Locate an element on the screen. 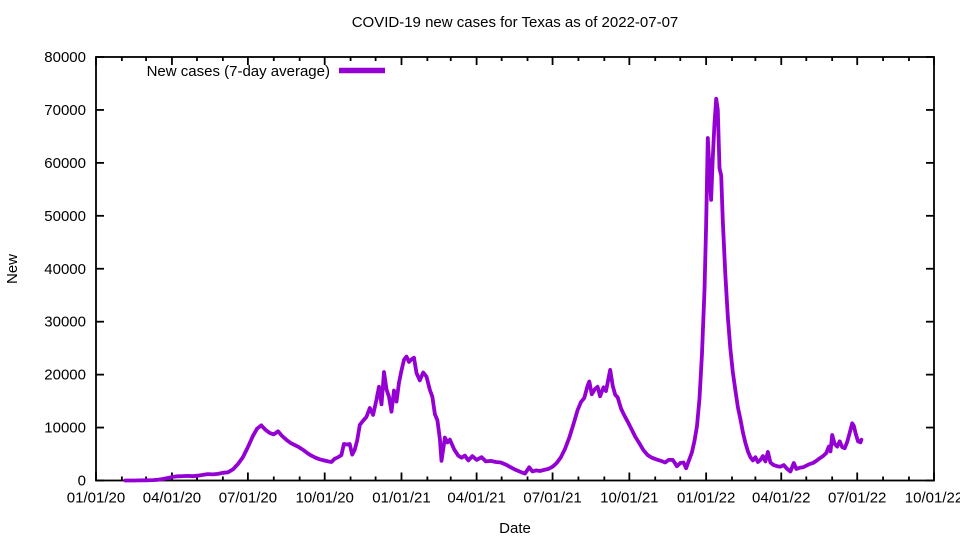 This screenshot has width=960, height=540. y-tick-label: 40000 is located at coordinates (65, 269).